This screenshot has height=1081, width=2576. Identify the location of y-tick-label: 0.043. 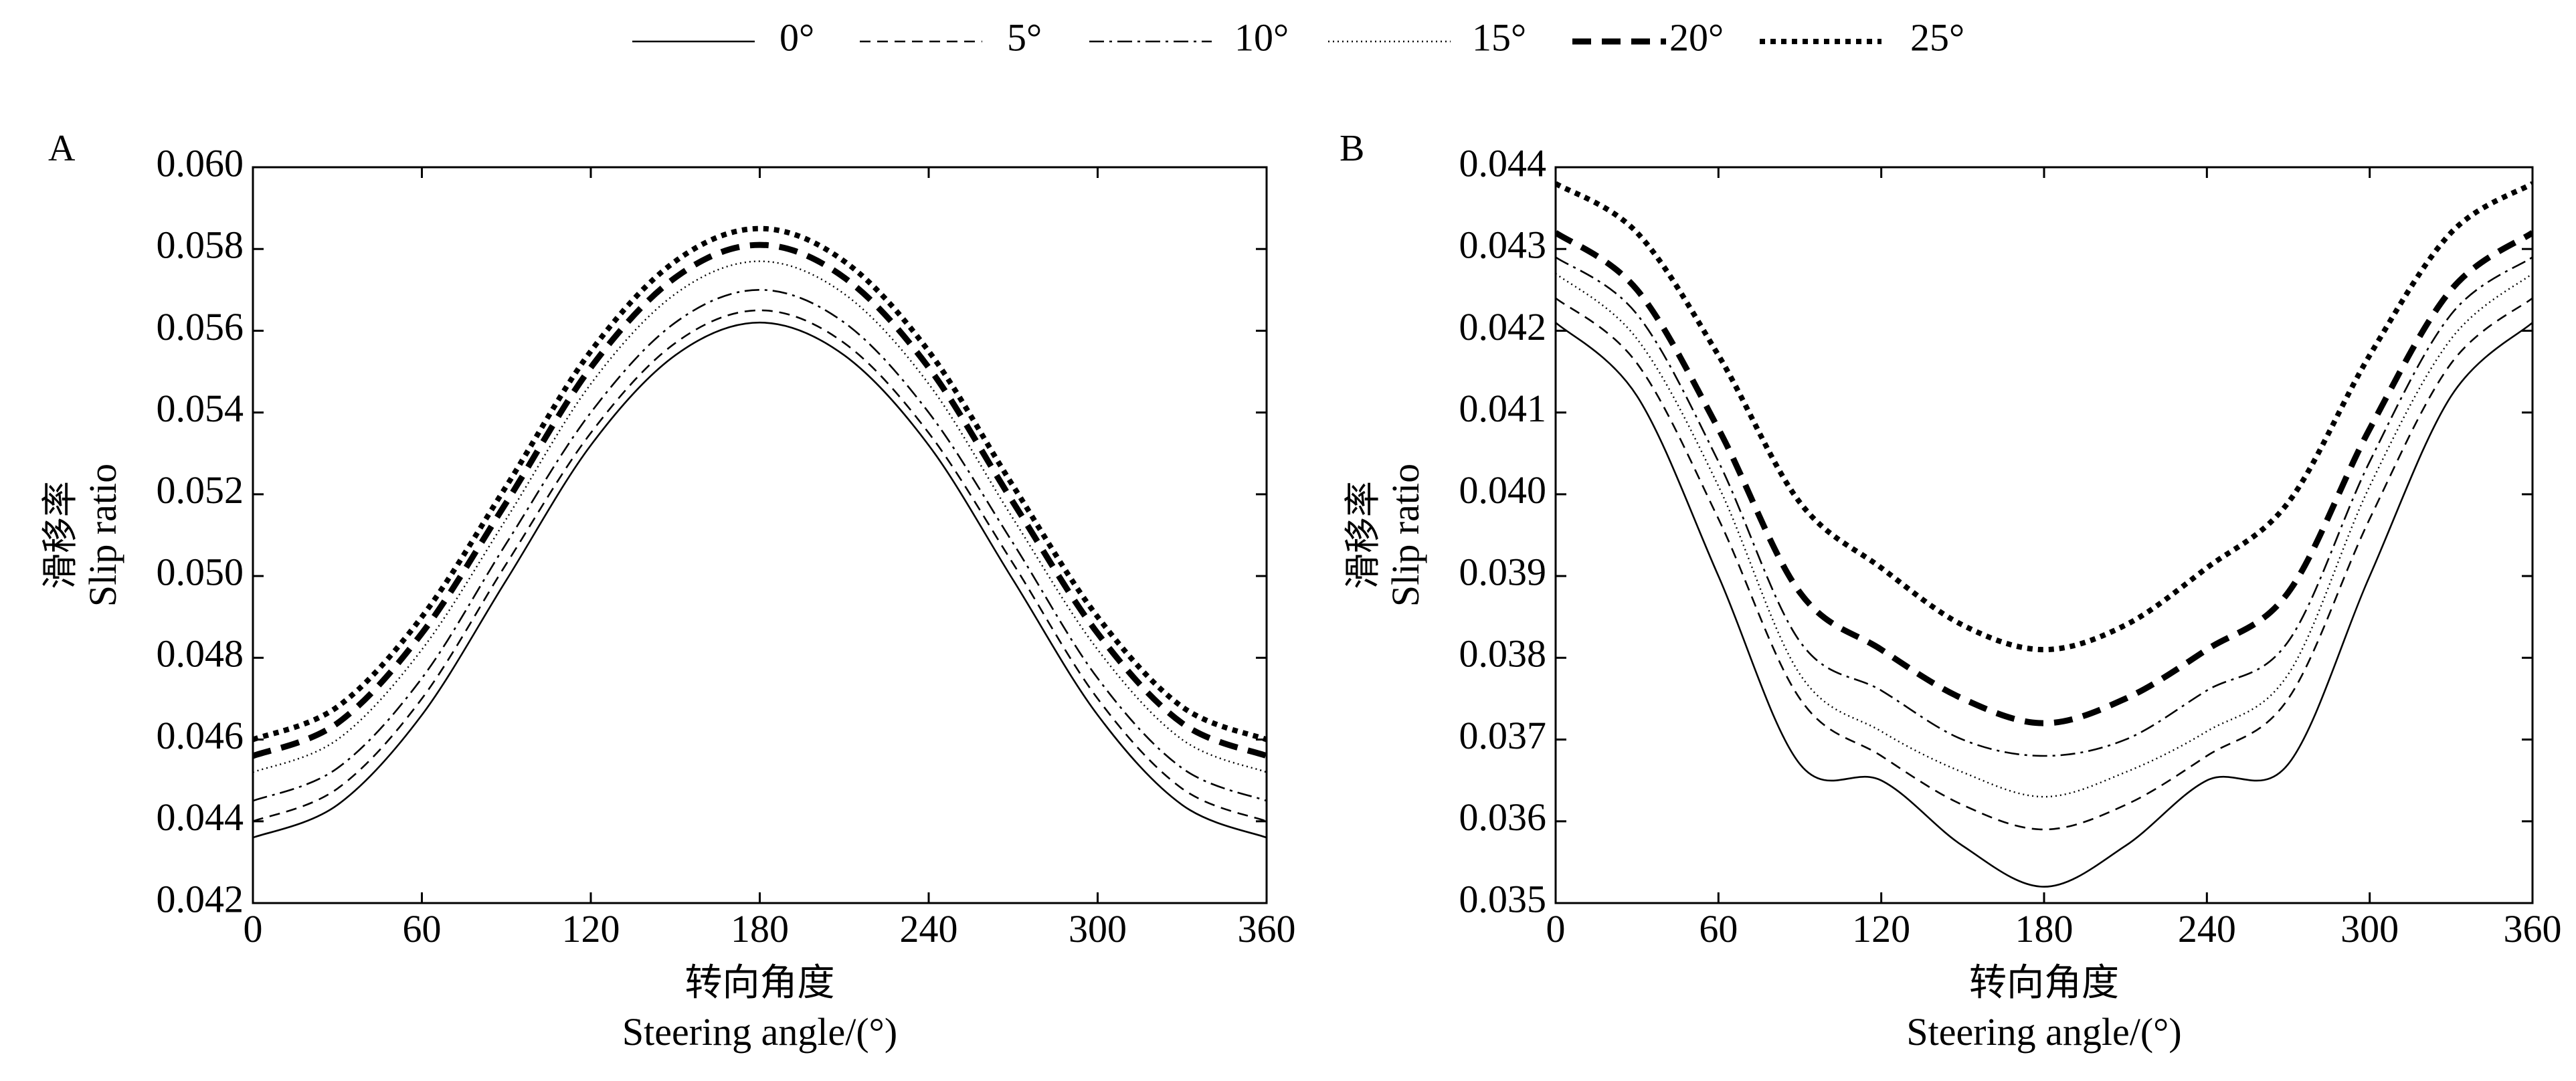
(1503, 245).